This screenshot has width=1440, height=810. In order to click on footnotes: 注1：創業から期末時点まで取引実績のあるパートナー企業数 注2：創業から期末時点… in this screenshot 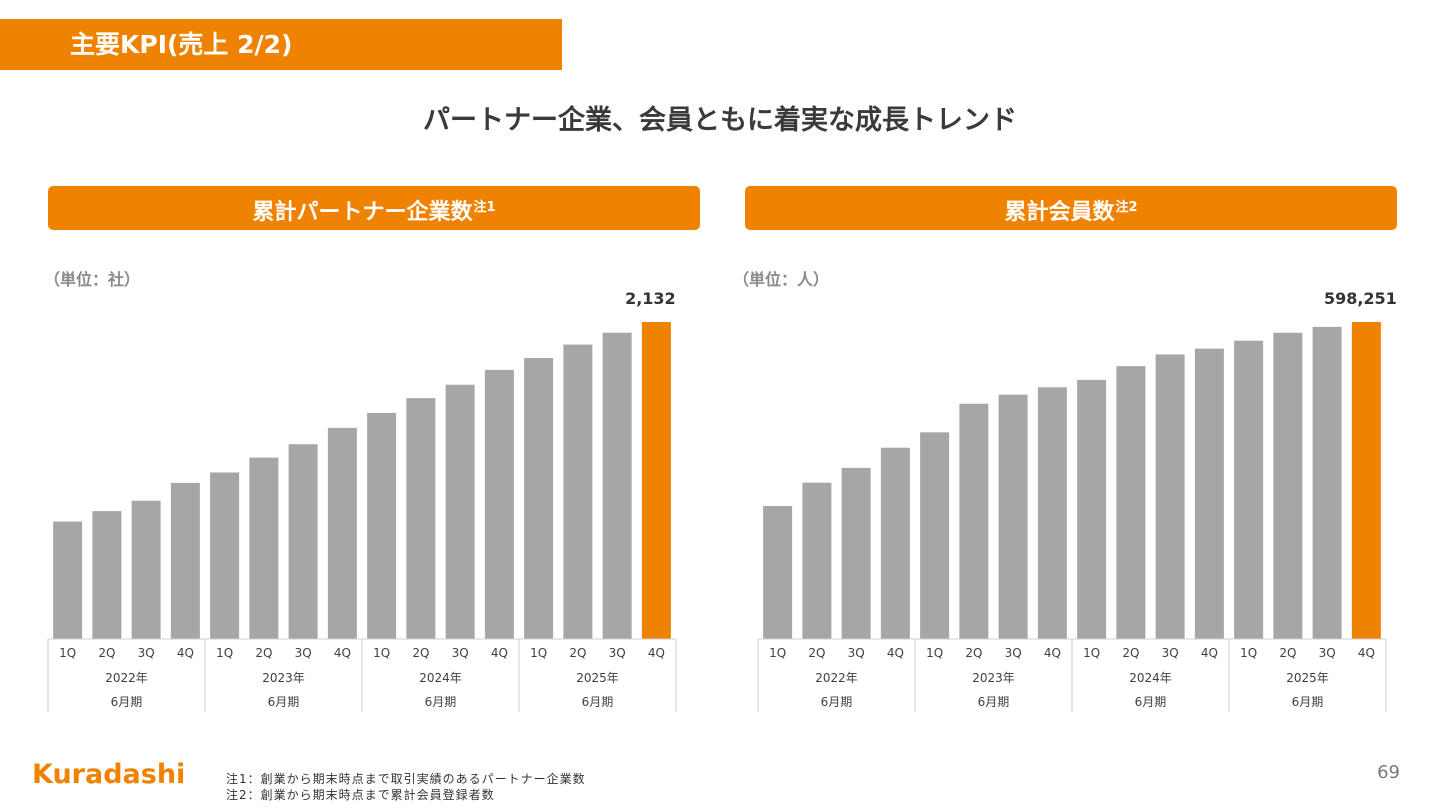, I will do `click(406, 787)`.